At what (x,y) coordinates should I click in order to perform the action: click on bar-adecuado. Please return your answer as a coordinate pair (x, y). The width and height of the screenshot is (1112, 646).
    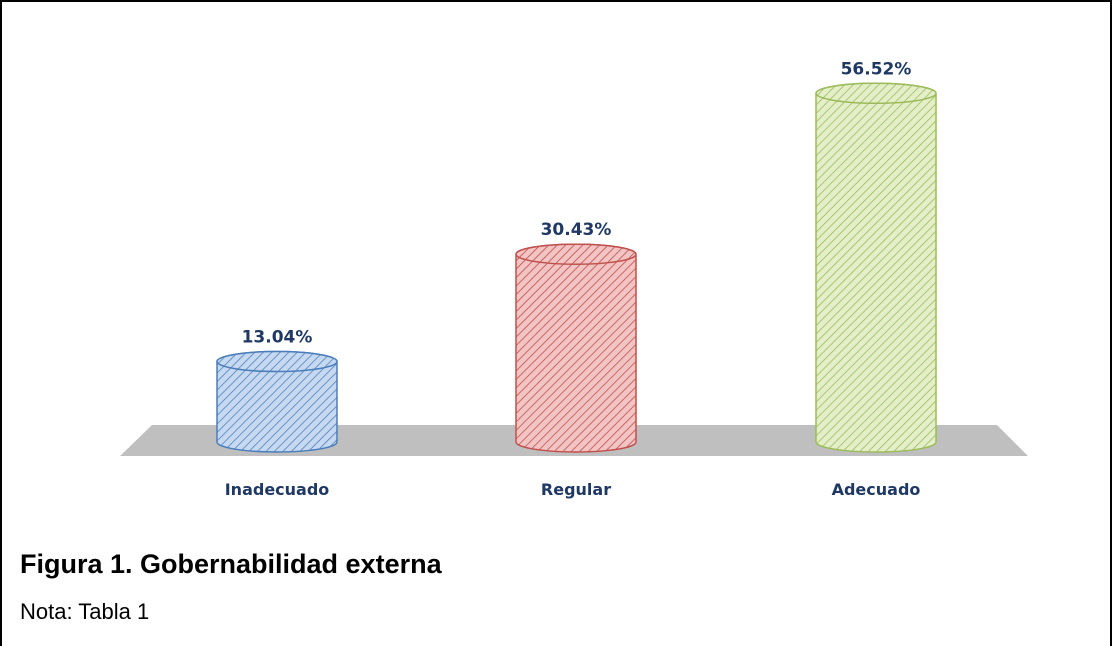
    Looking at the image, I should click on (876, 267).